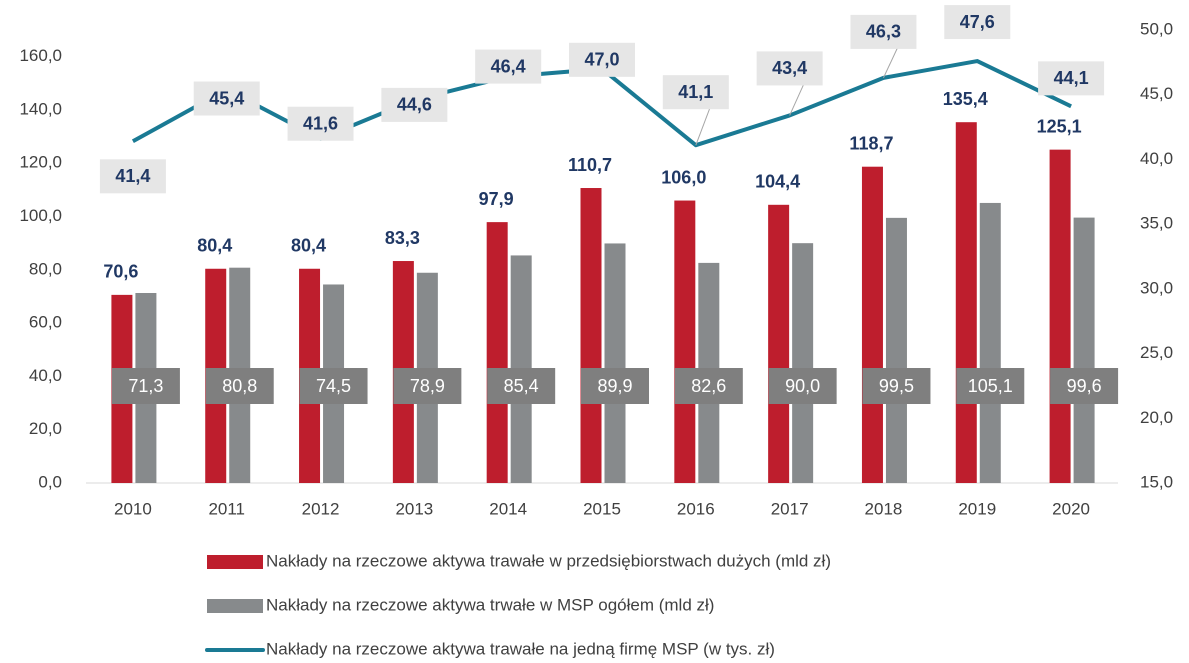 The width and height of the screenshot is (1189, 663). I want to click on bar-value-label: 110,7, so click(590, 165).